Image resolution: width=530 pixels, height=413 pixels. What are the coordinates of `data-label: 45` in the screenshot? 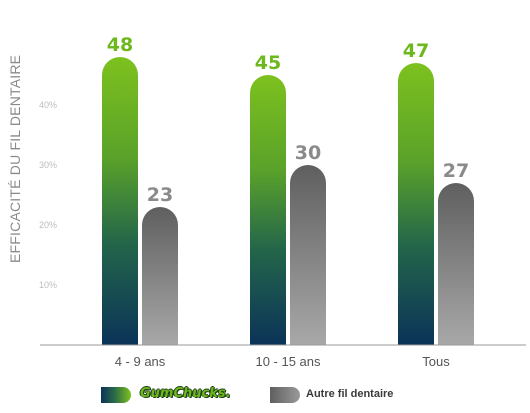 It's located at (268, 63).